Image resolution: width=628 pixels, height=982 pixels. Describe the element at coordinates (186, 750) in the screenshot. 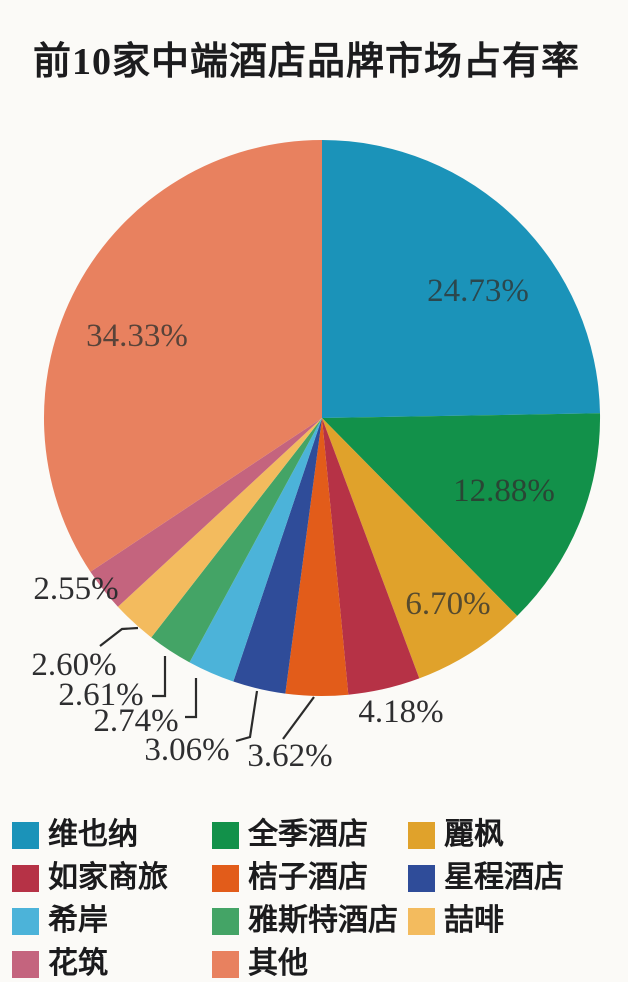

I see `value-label-5: 3.06%` at that location.